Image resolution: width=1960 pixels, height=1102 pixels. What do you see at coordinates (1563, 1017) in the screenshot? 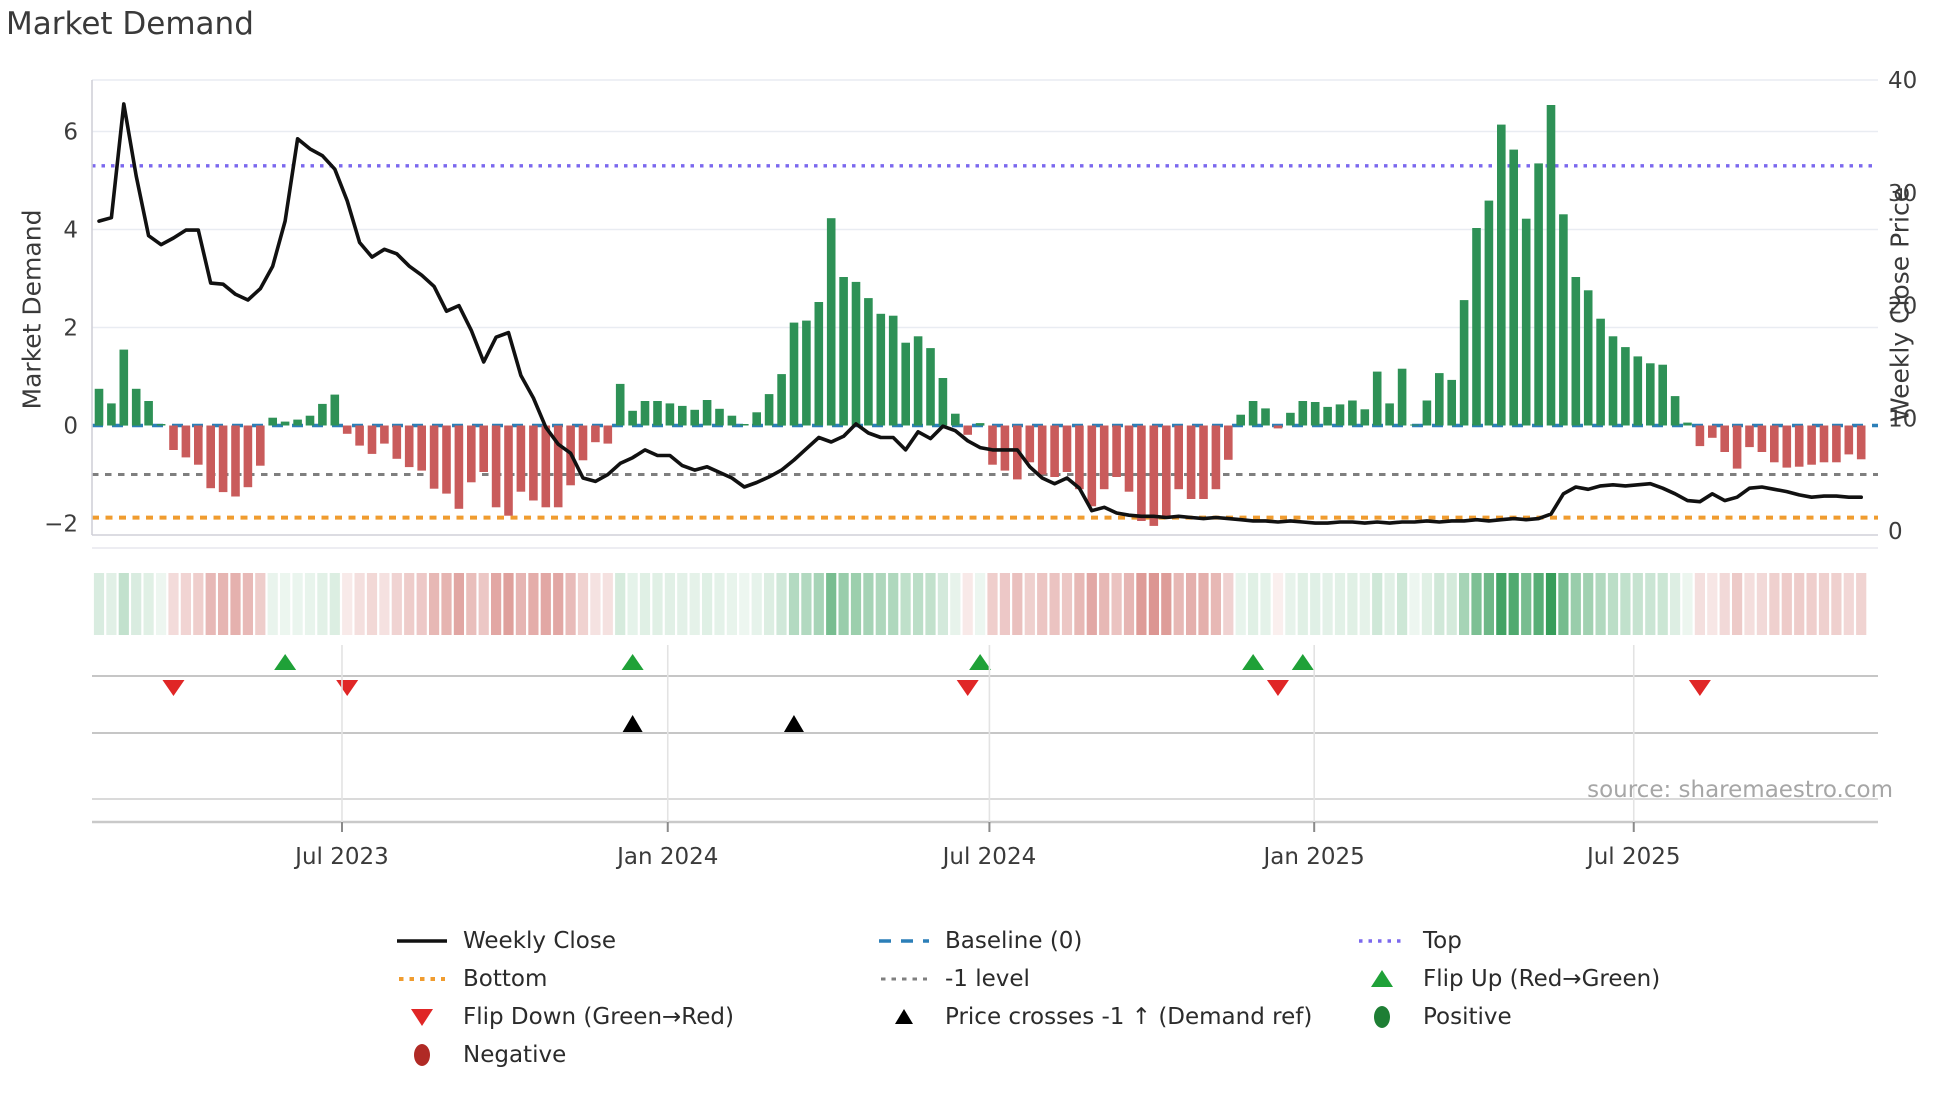
I see `legend-item-circle-green: Positive` at bounding box center [1563, 1017].